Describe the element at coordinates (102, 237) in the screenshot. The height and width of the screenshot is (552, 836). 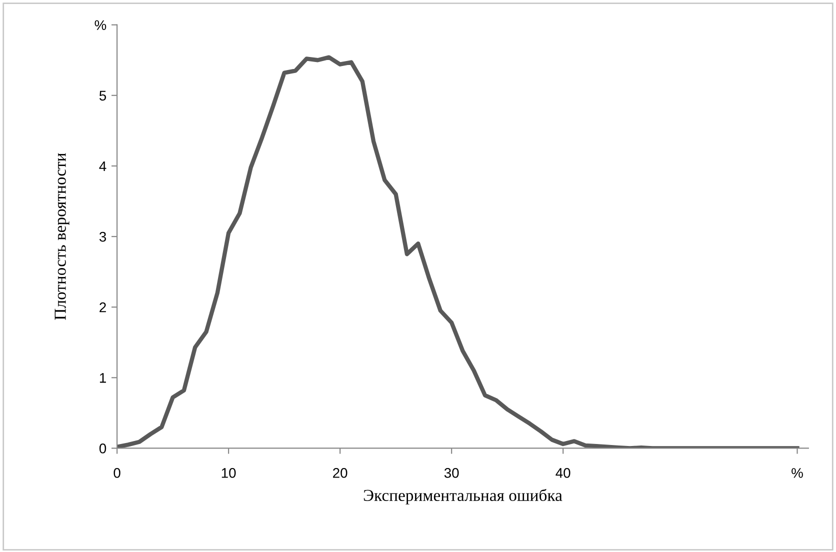
I see `y-tick-label: 3` at that location.